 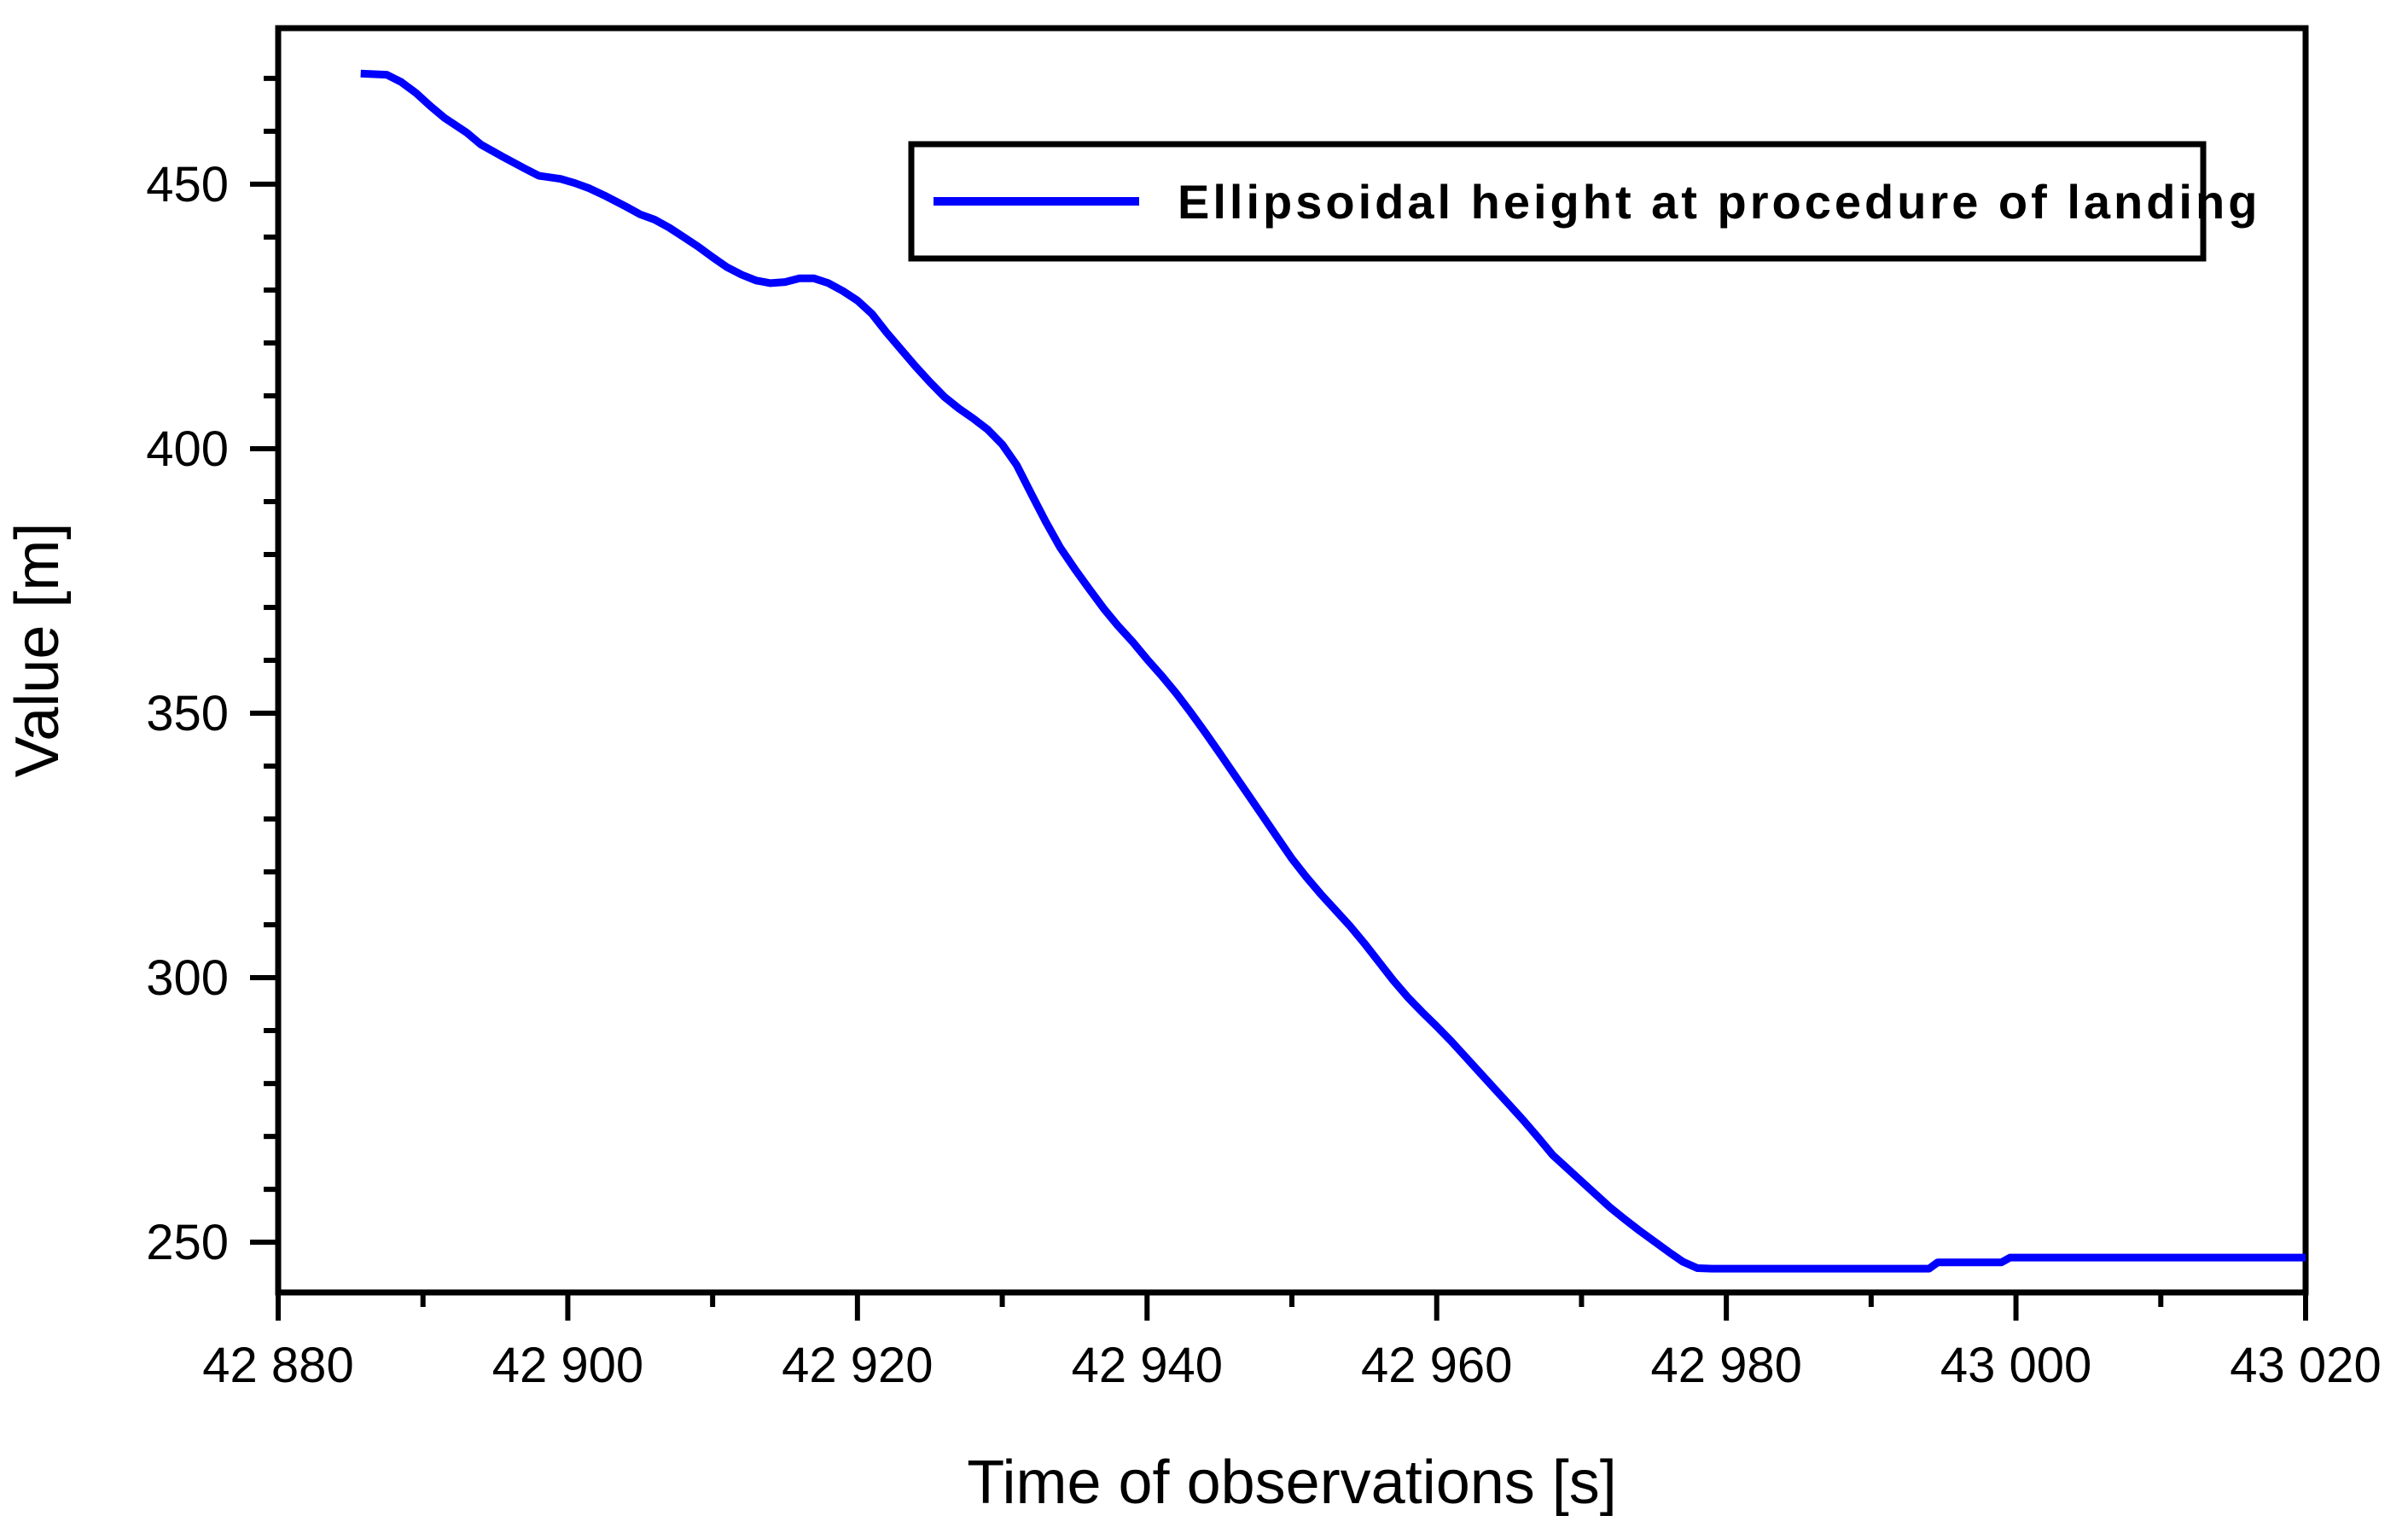 I want to click on x-axis-title: Time of observations [s], so click(x=1292, y=1483).